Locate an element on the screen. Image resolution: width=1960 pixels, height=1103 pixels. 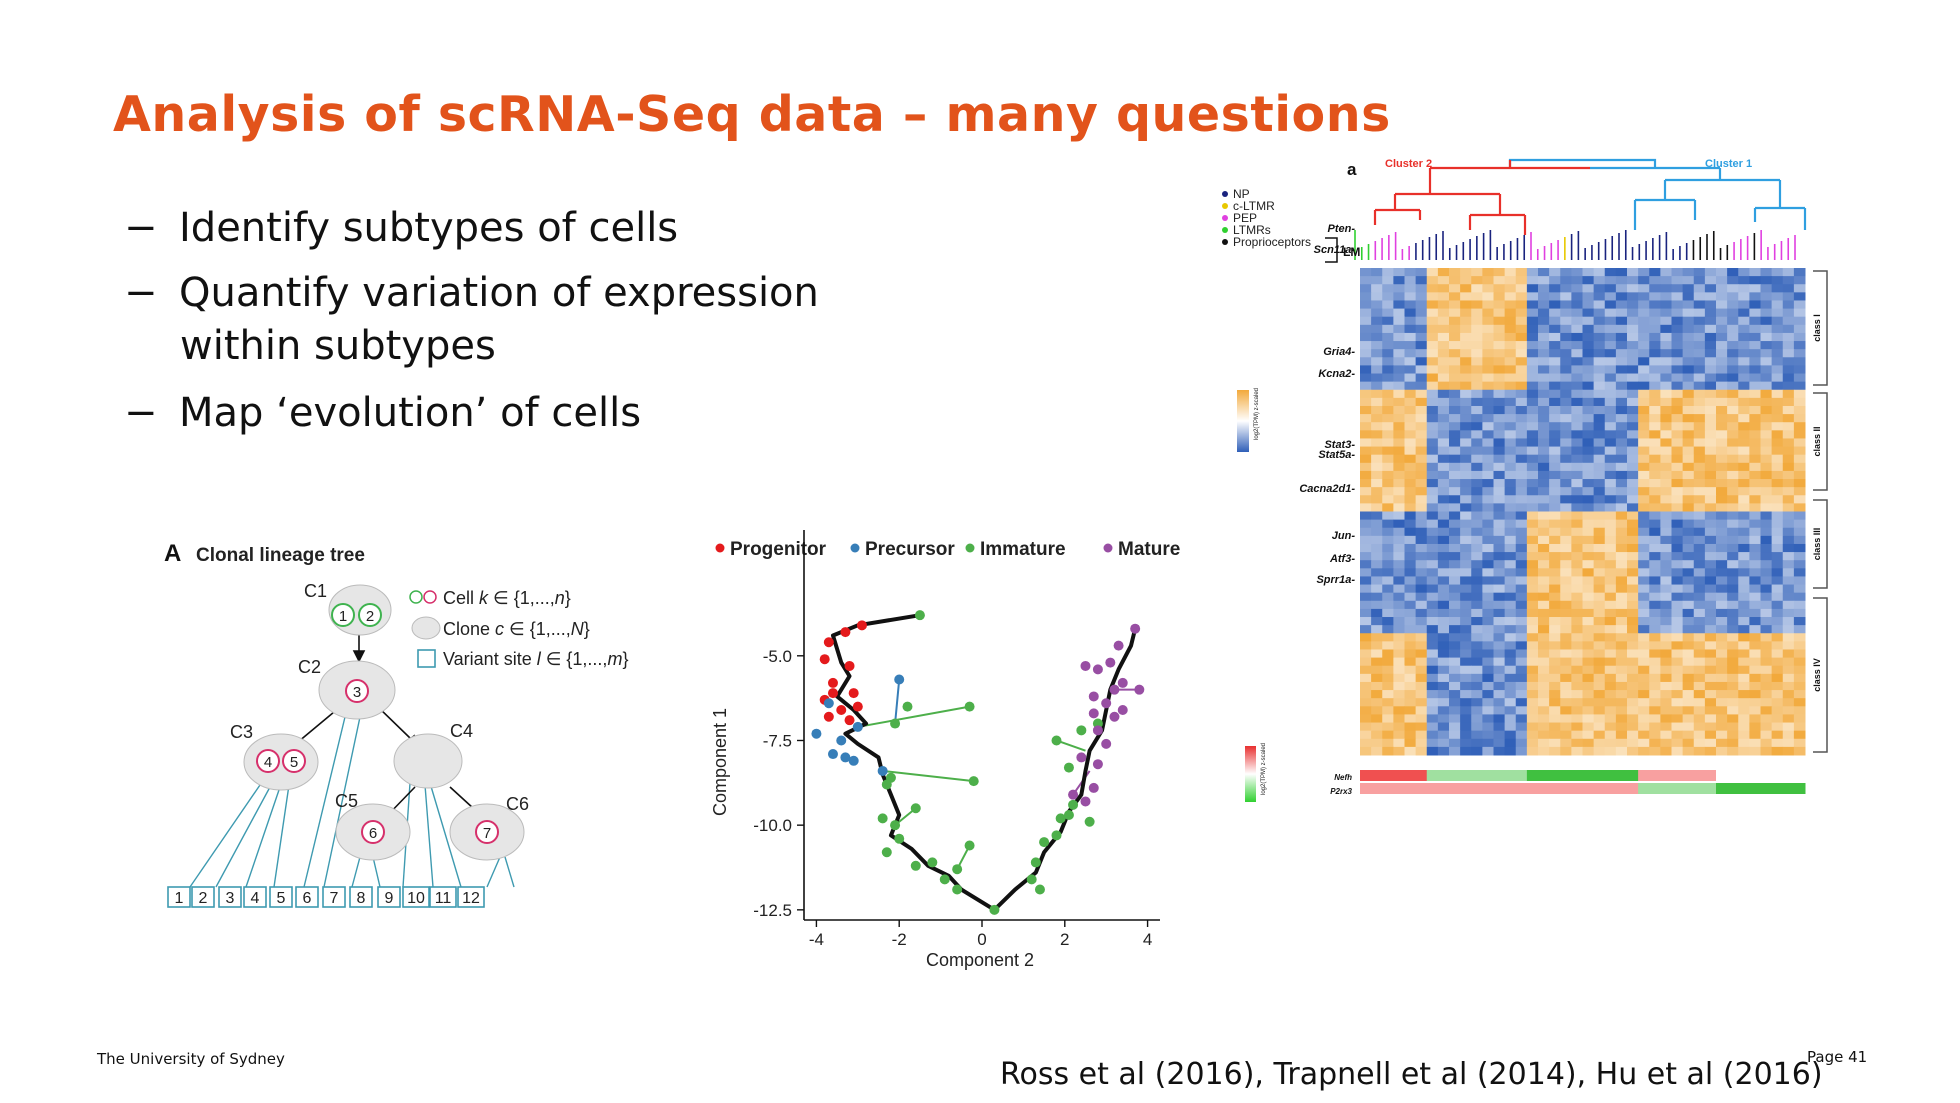
class-bracket is located at coordinates (1820, 544).